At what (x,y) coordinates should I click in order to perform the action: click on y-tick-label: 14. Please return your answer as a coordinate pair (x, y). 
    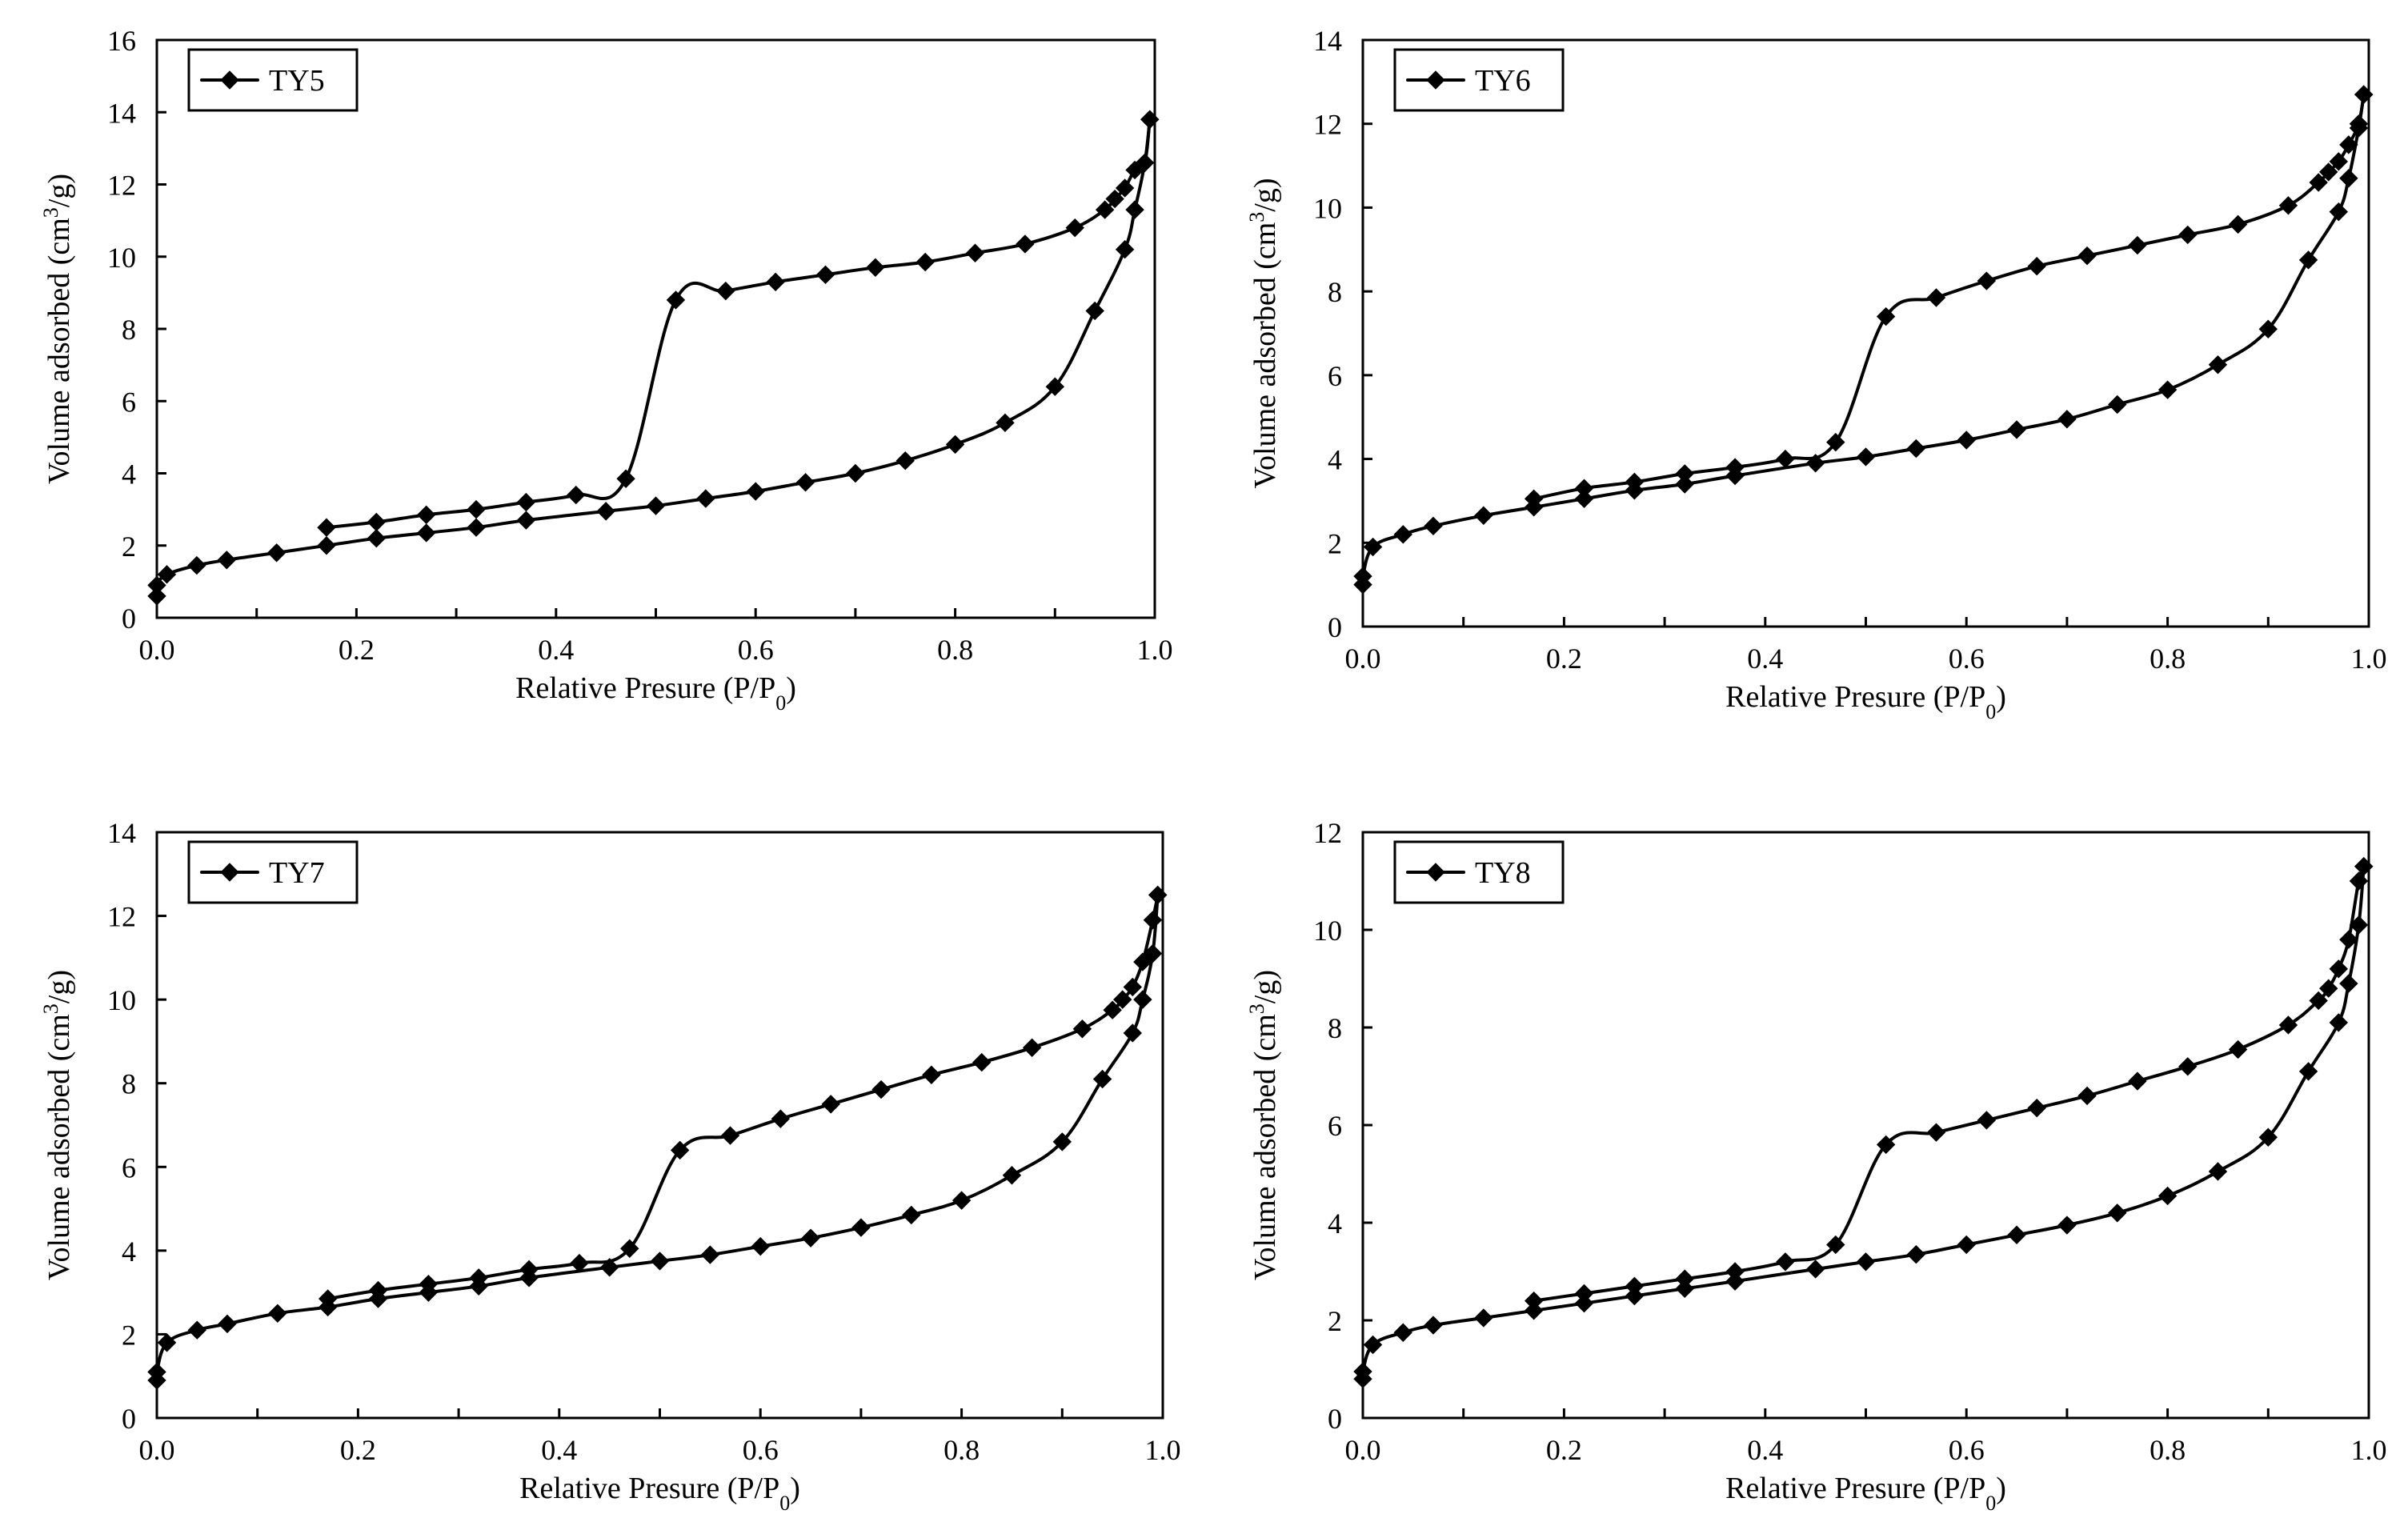
    Looking at the image, I should click on (122, 113).